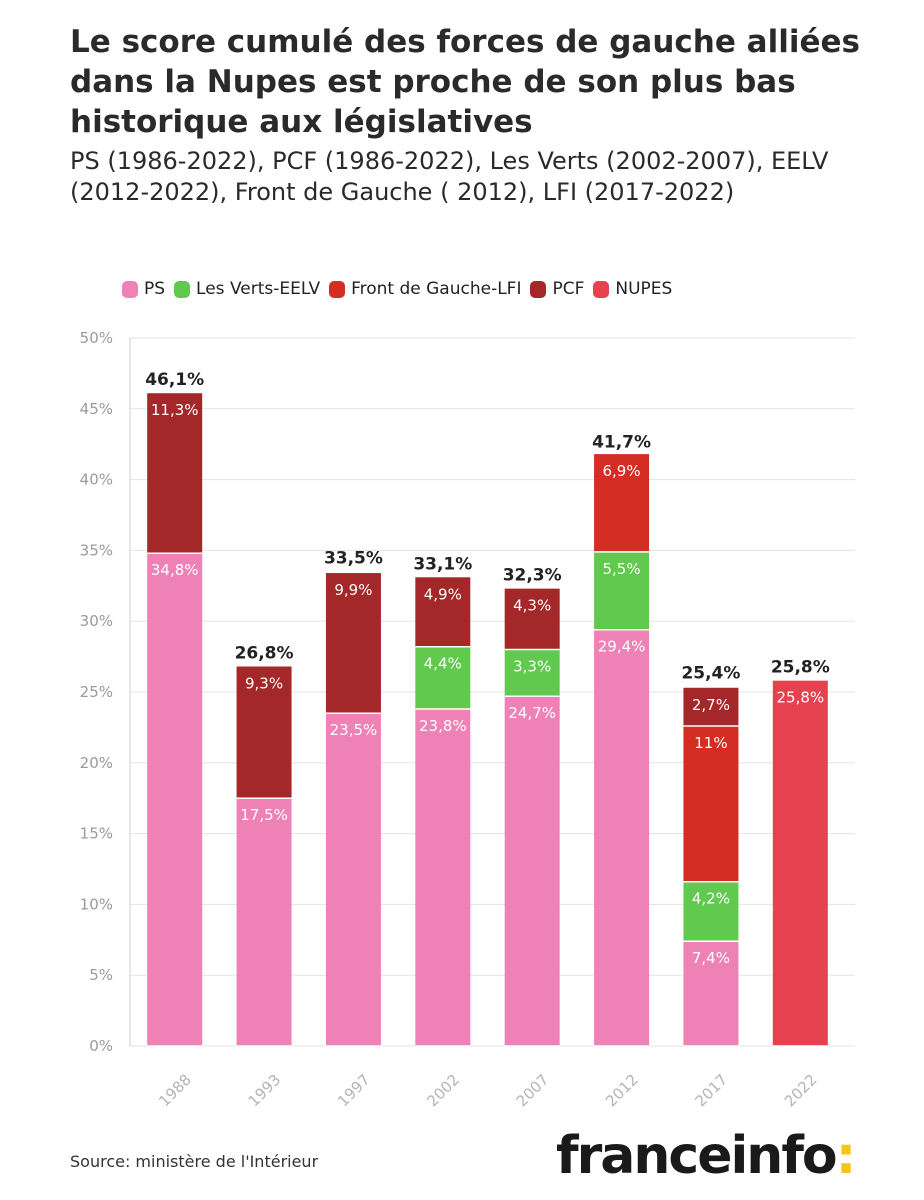 This screenshot has height=1200, width=924. I want to click on segment-value-label: 5,5%, so click(622, 569).